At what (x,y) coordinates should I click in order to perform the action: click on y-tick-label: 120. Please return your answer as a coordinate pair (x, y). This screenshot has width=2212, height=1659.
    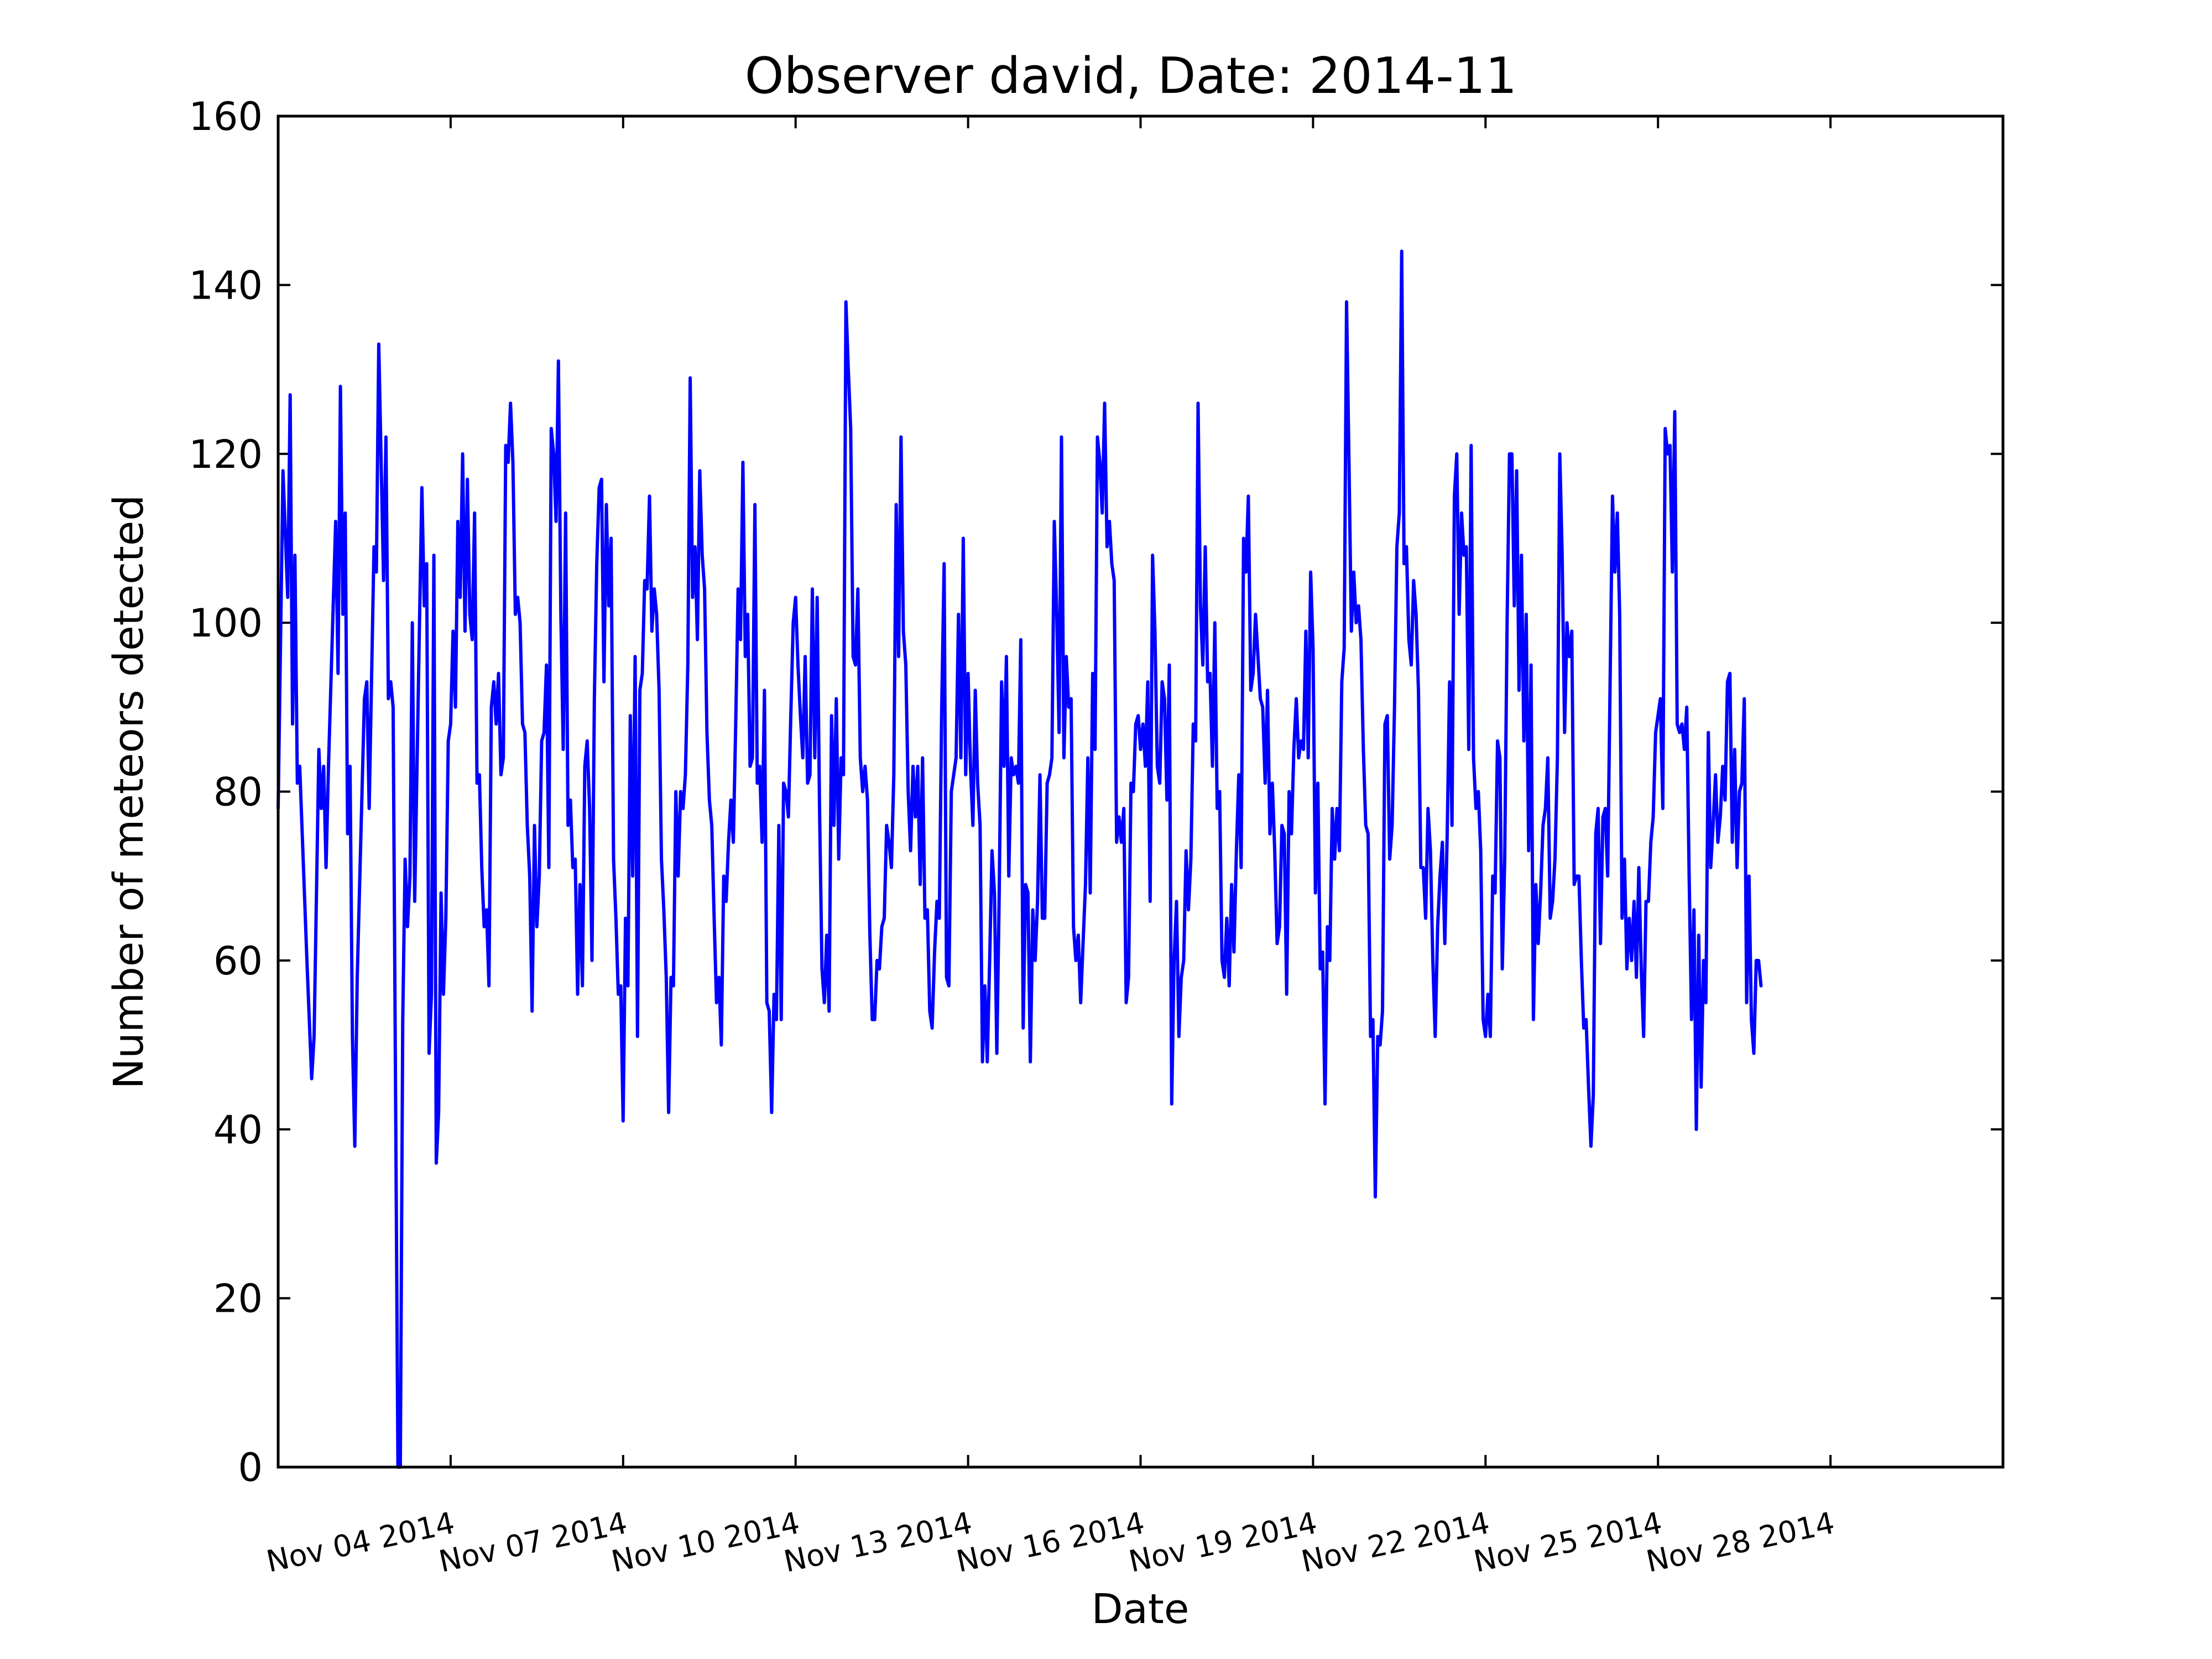
    Looking at the image, I should click on (226, 455).